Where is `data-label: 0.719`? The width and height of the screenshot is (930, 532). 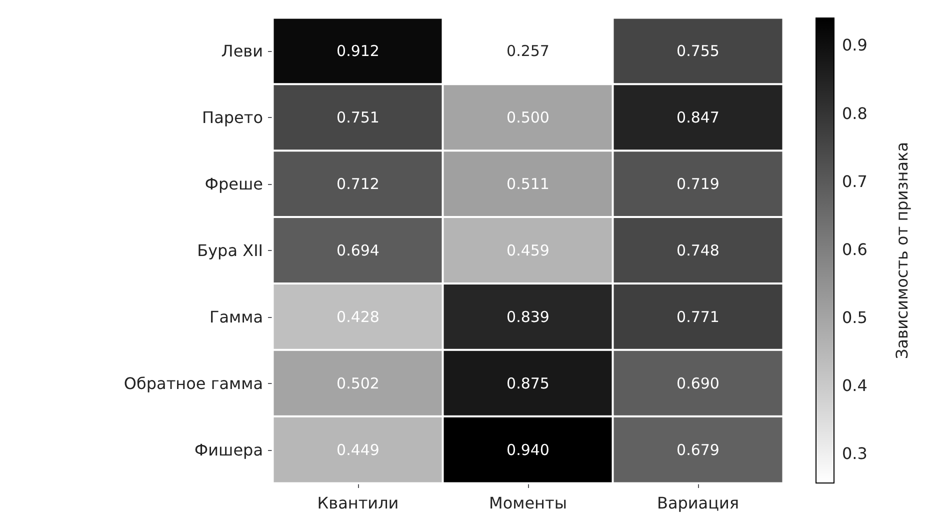 data-label: 0.719 is located at coordinates (698, 184).